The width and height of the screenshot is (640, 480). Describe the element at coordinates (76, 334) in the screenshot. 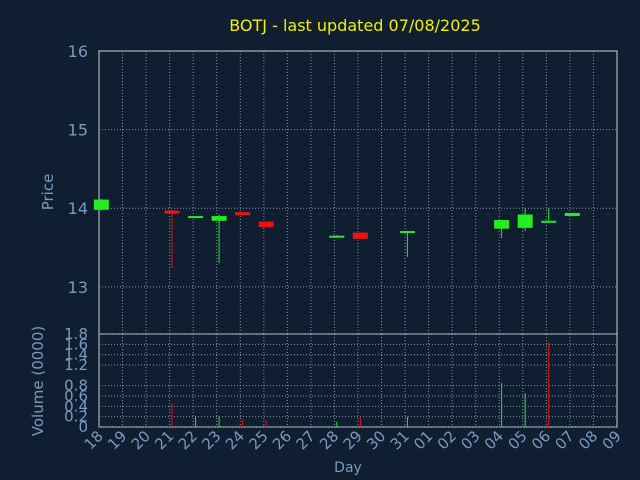

I see `volume-y-tick-label: 1.8` at that location.